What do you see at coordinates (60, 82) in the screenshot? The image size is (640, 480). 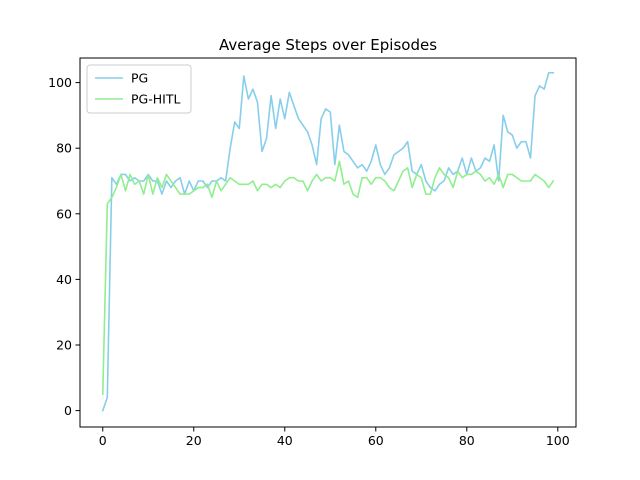 I see `y-tick-label: 100` at bounding box center [60, 82].